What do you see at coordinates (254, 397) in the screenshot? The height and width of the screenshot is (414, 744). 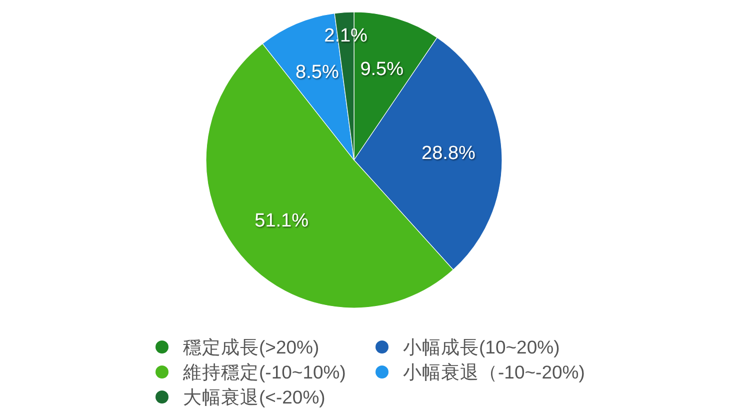 I see `legend-label: 大幅衰退(<-20%)` at bounding box center [254, 397].